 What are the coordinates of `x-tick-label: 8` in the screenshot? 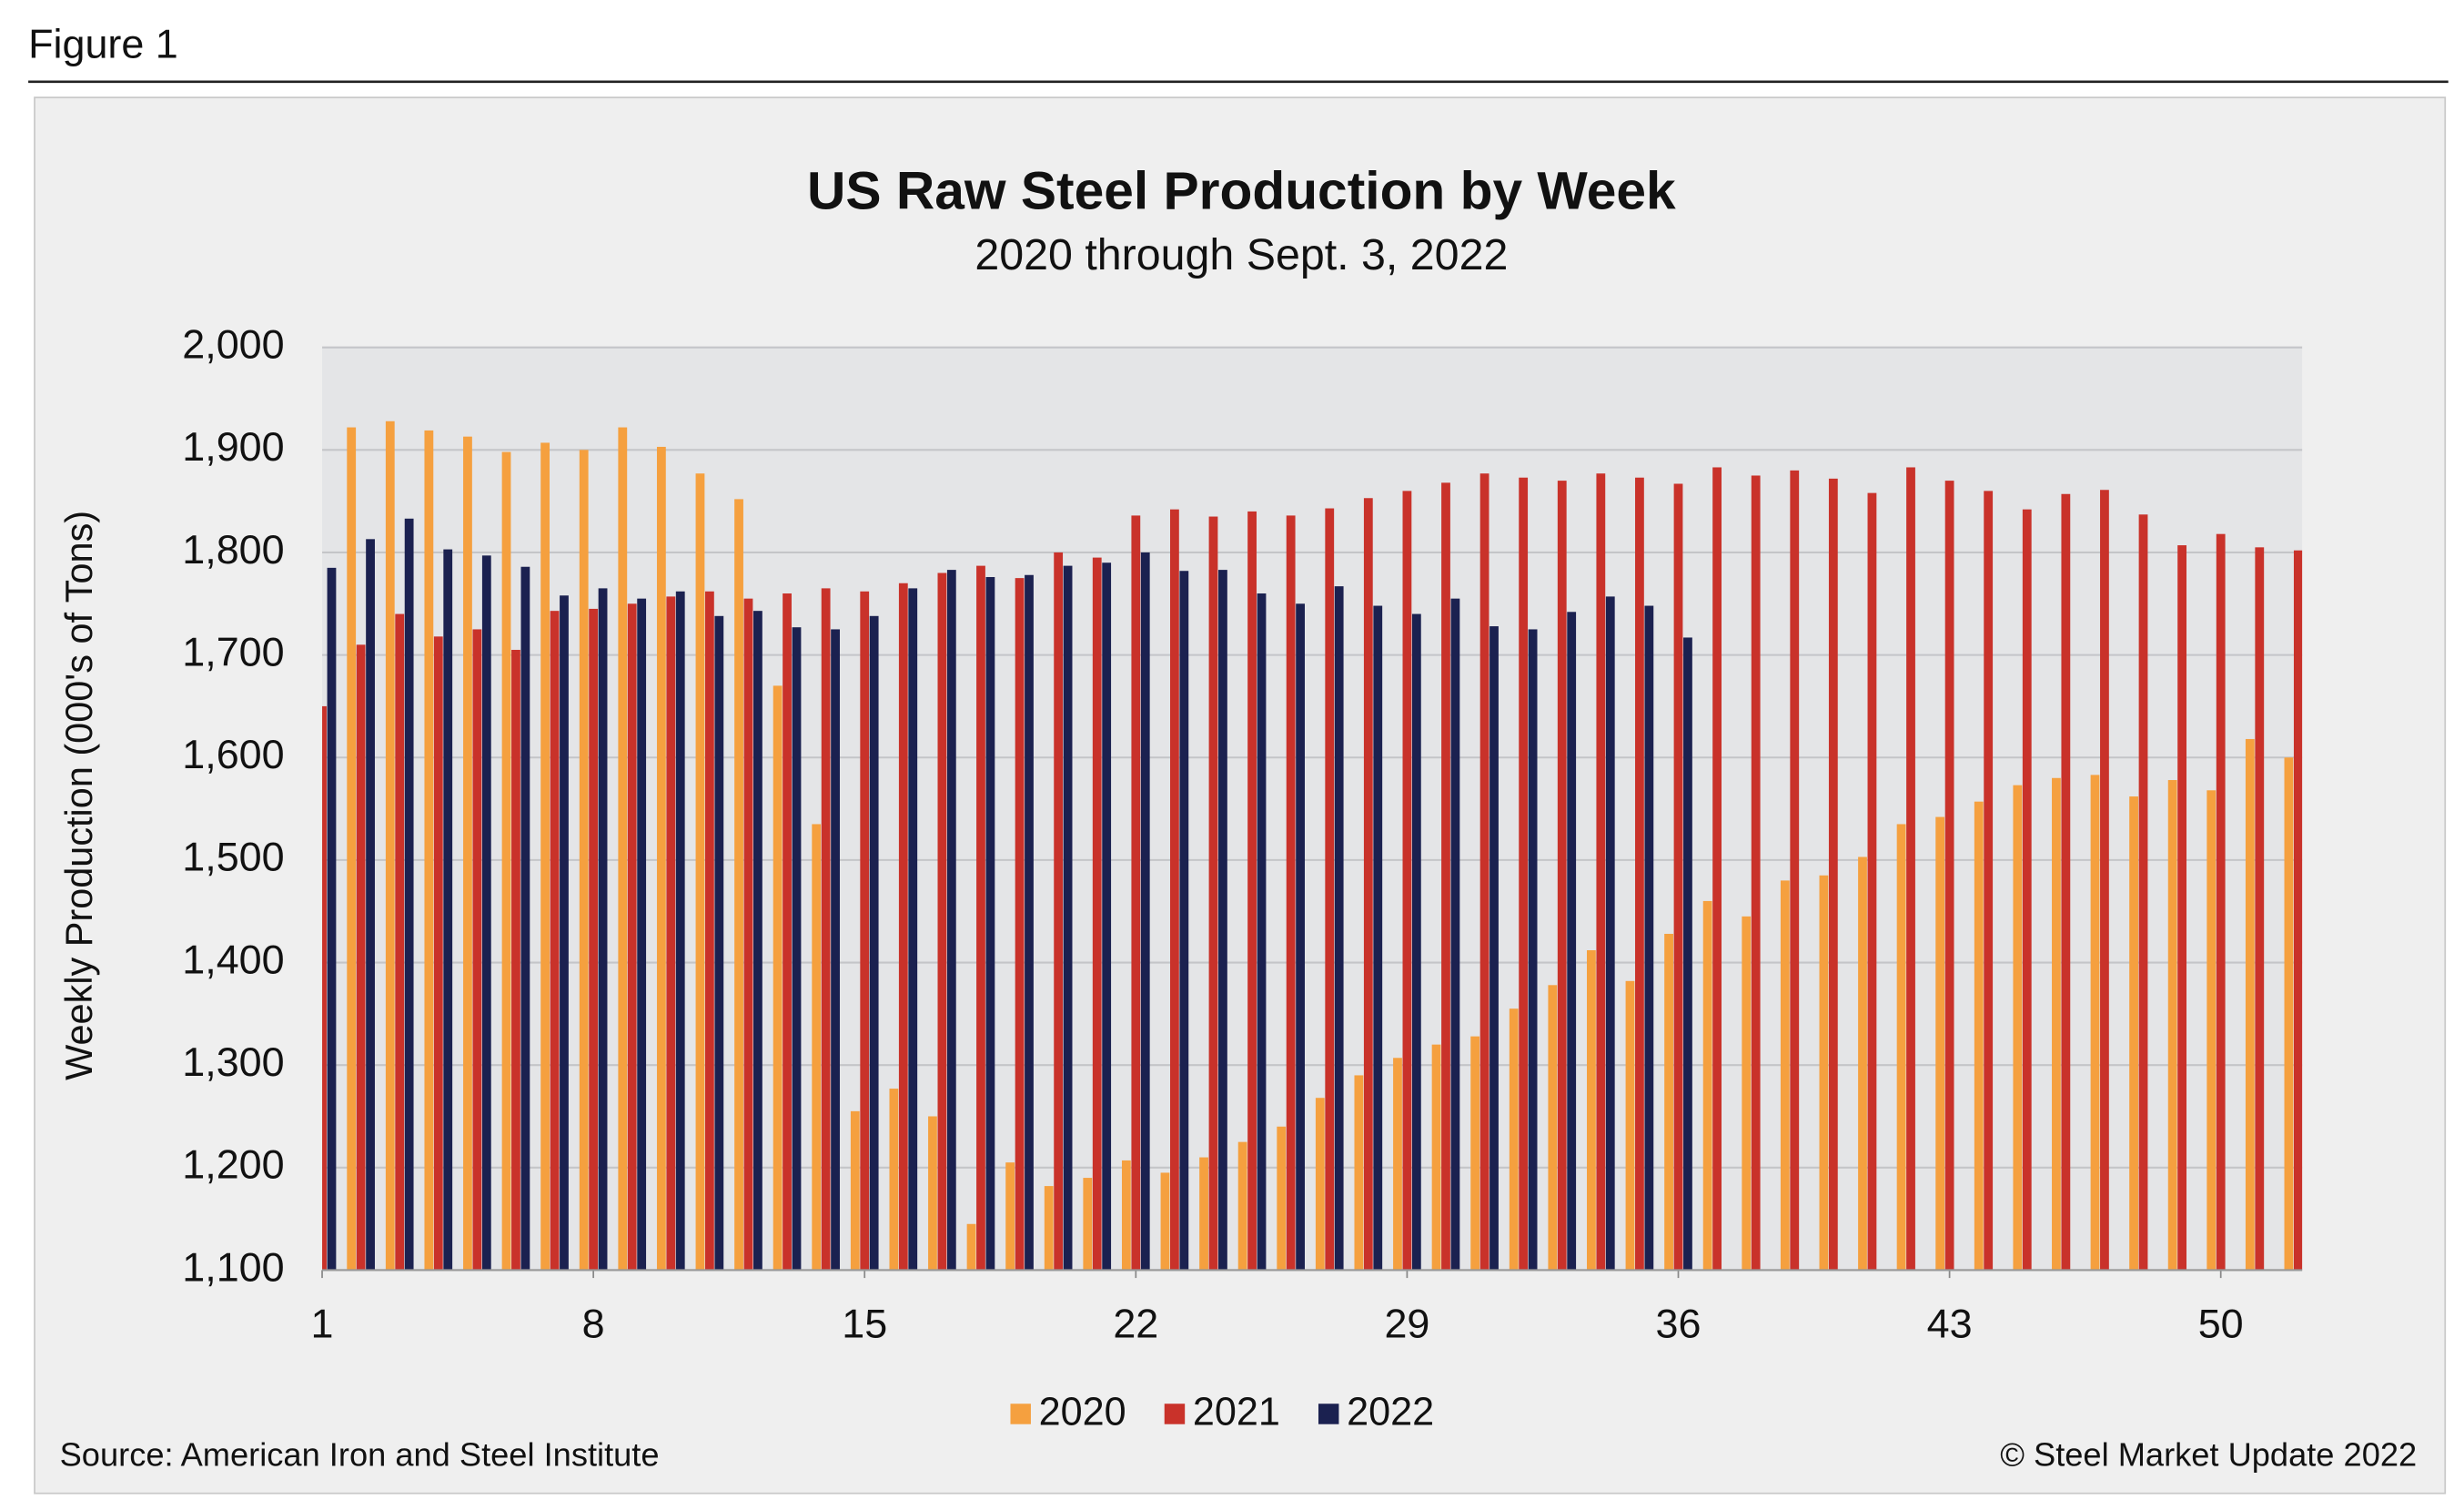 It's located at (593, 1323).